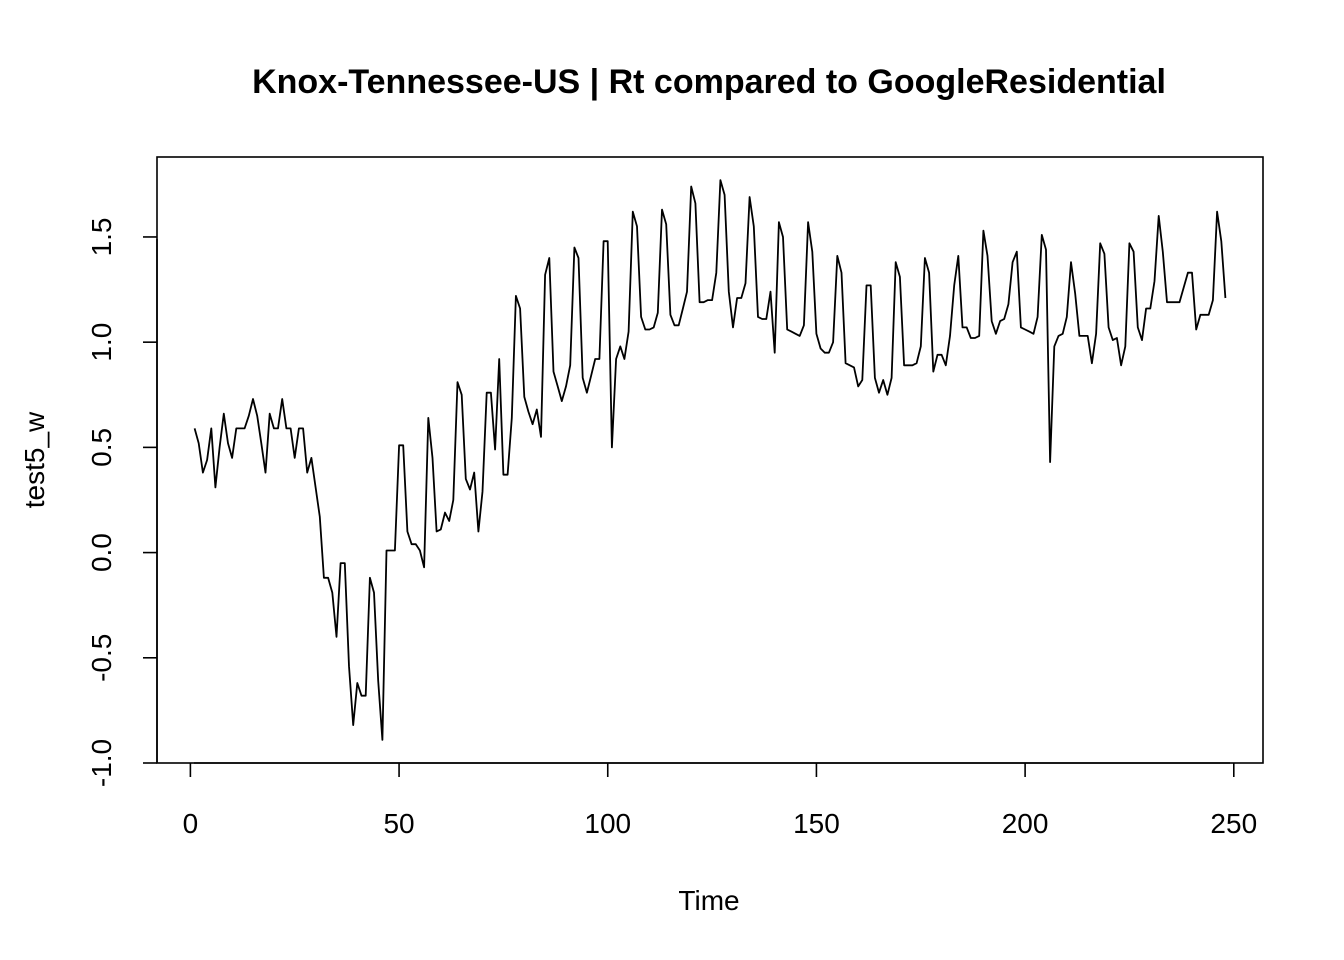 The image size is (1344, 960). Describe the element at coordinates (122, 502) in the screenshot. I see `y-axis: -1.0 -0.5 0.0 0.5 1.0 1.5` at that location.